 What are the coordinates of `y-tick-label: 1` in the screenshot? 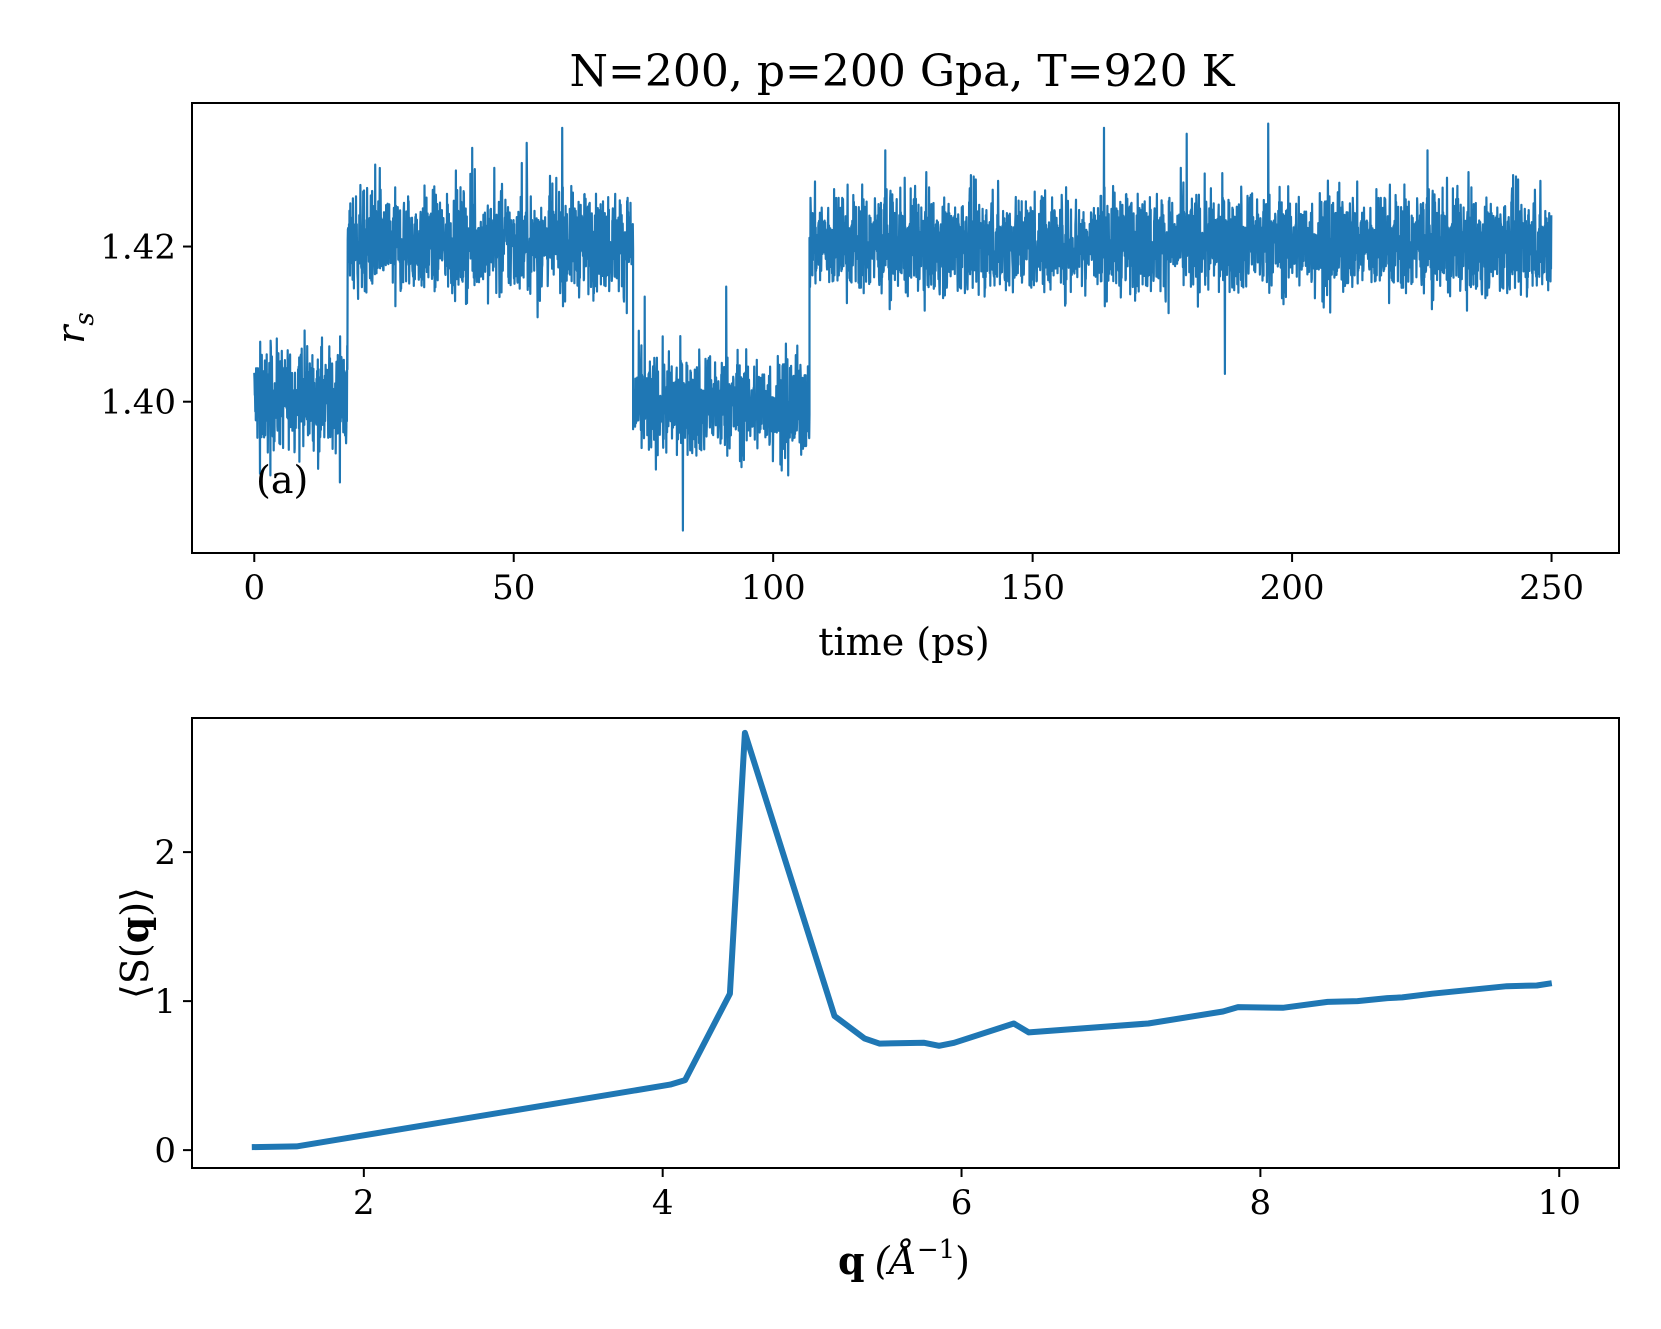 It's located at (165, 1002).